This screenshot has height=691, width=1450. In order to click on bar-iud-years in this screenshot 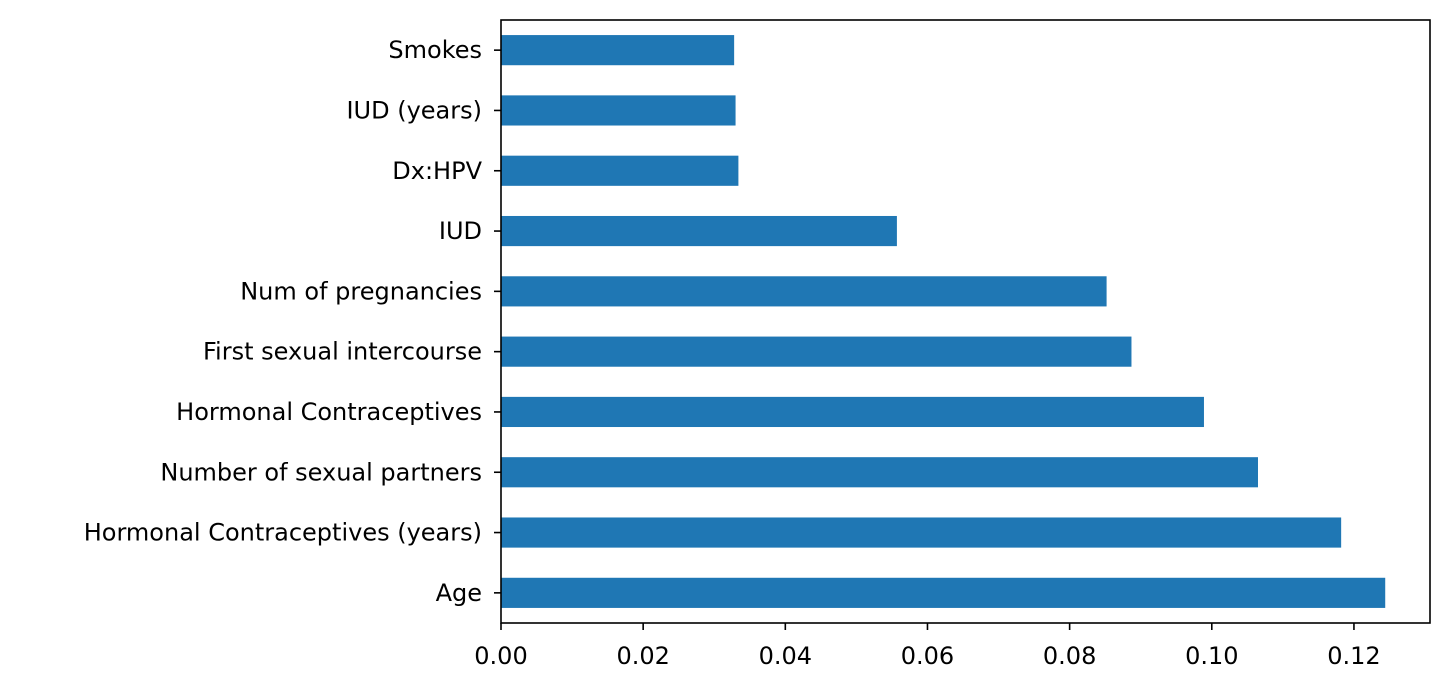, I will do `click(618, 110)`.